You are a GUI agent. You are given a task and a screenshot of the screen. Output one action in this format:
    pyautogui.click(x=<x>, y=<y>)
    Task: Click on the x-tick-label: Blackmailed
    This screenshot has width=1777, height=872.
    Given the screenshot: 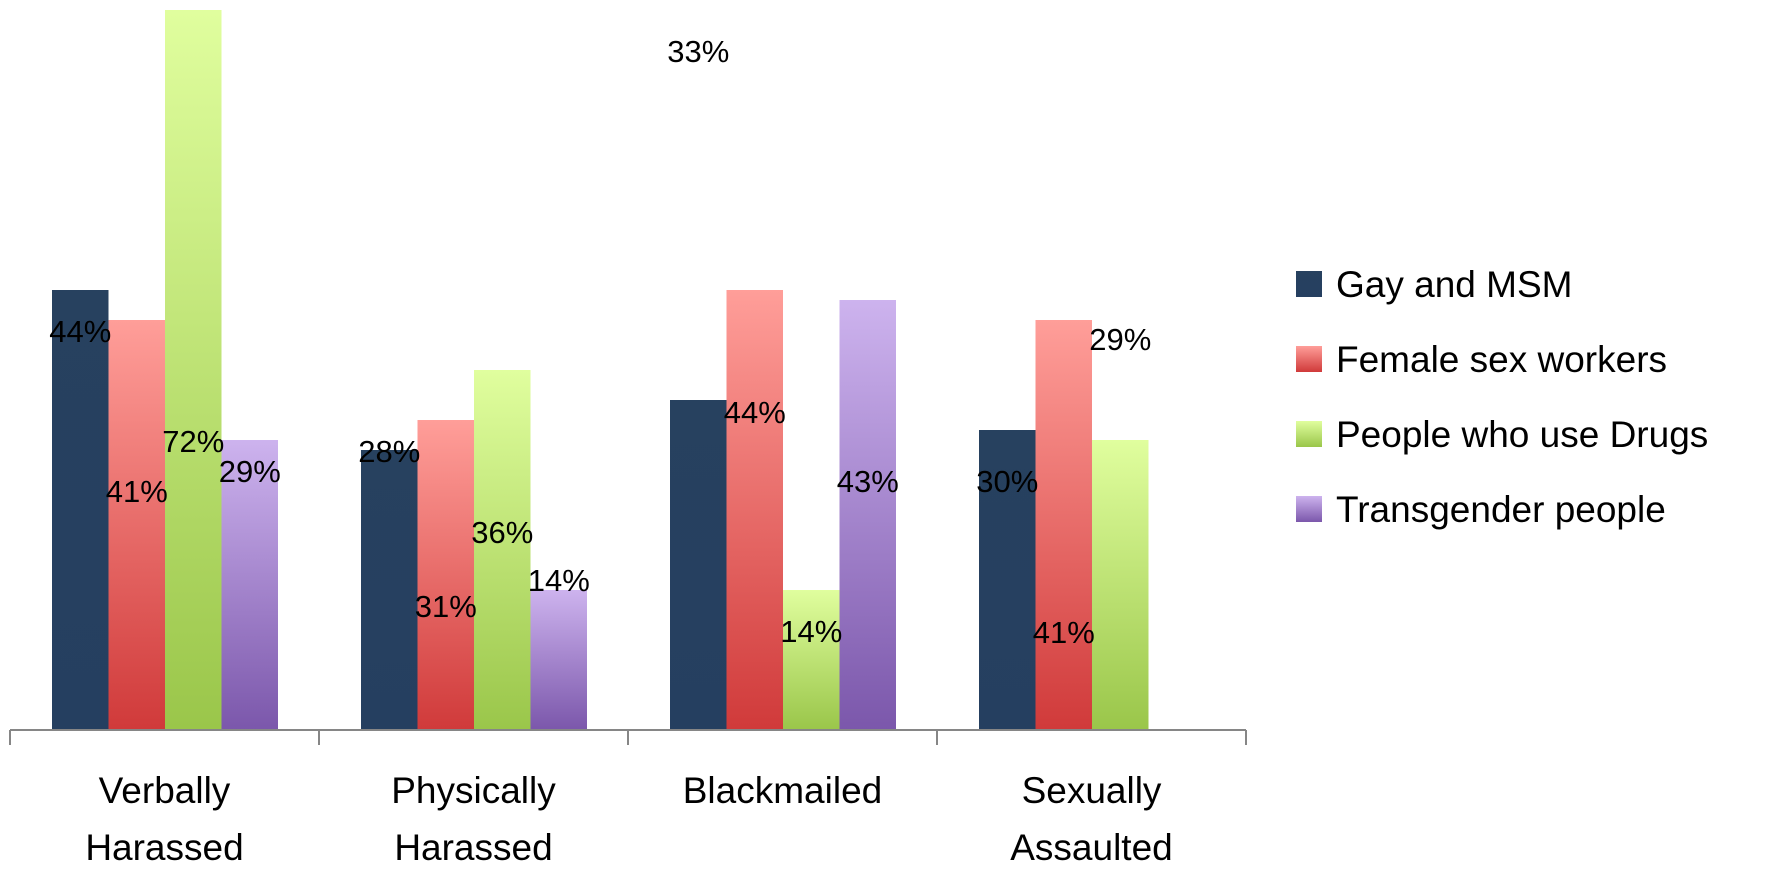 What is the action you would take?
    pyautogui.click(x=782, y=790)
    